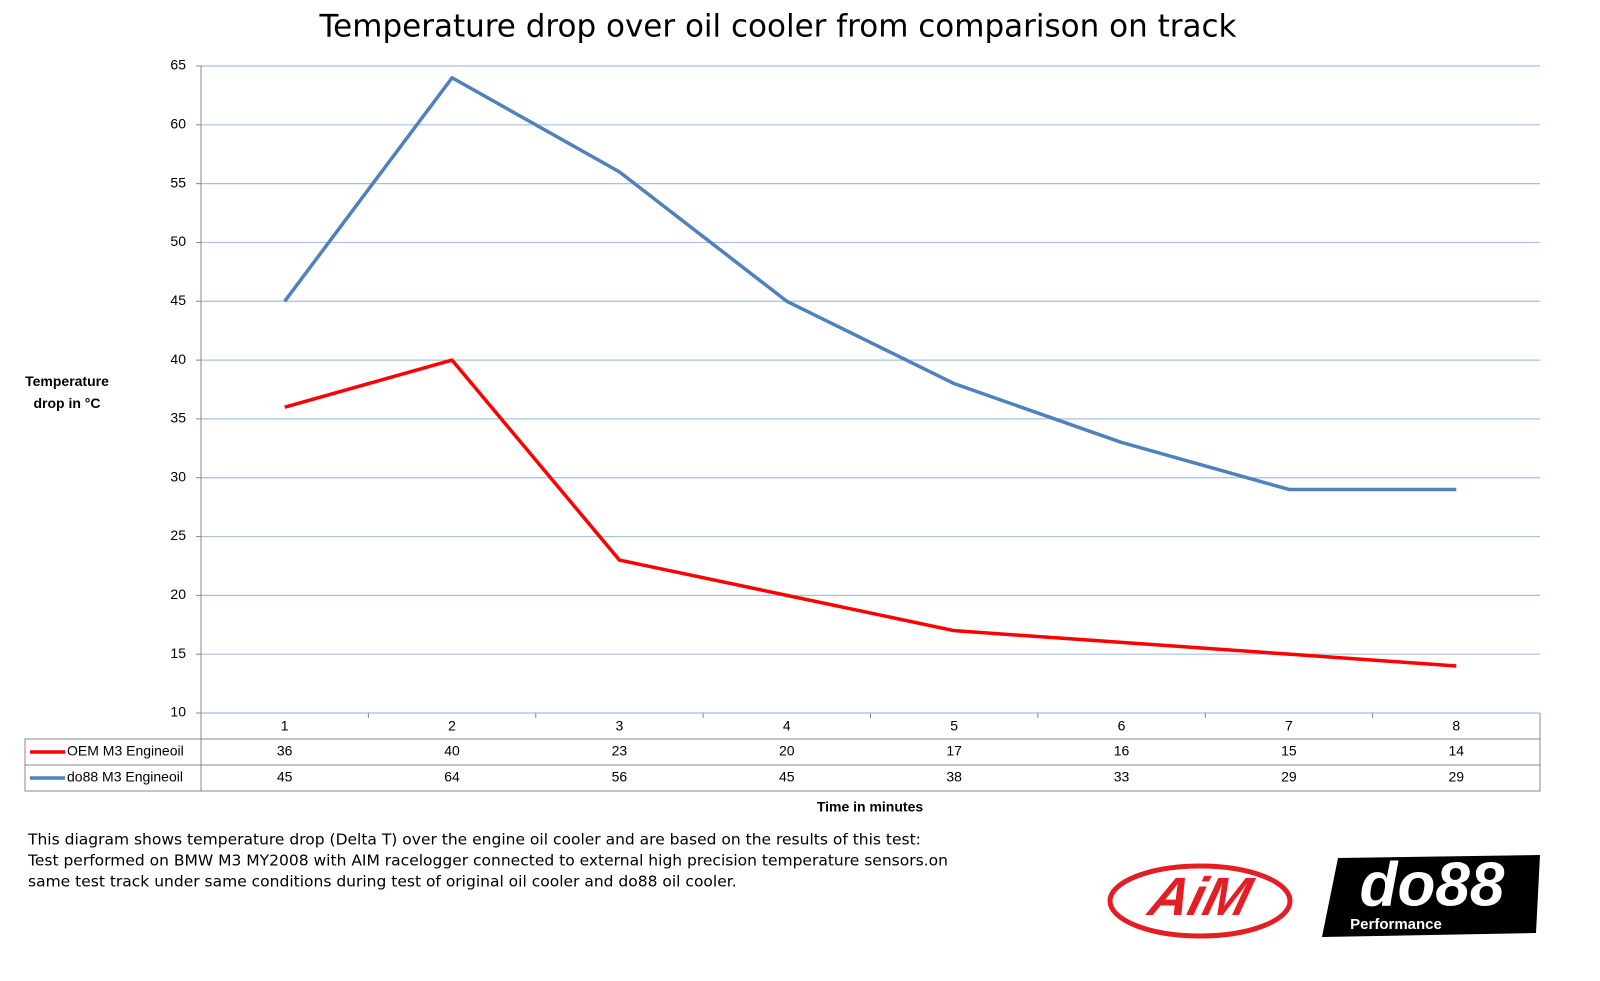 This screenshot has height=981, width=1600. I want to click on x-tick-label: 6, so click(1122, 726).